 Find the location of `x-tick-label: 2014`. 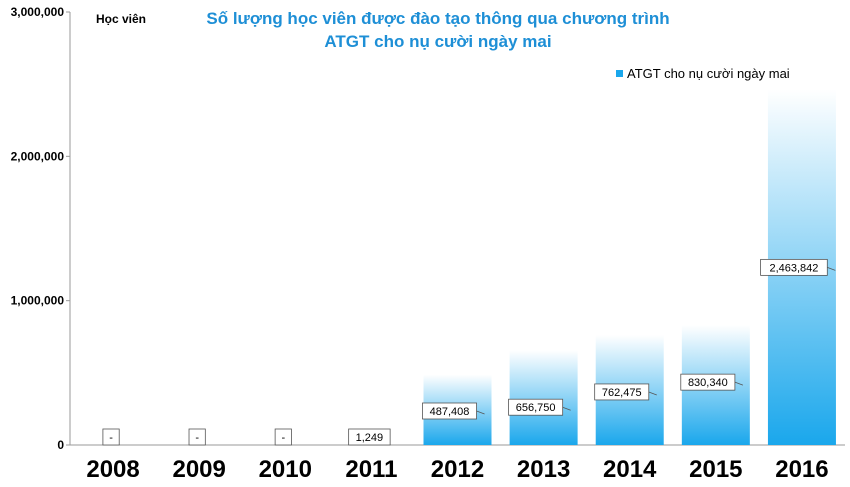

x-tick-label: 2014 is located at coordinates (630, 469).